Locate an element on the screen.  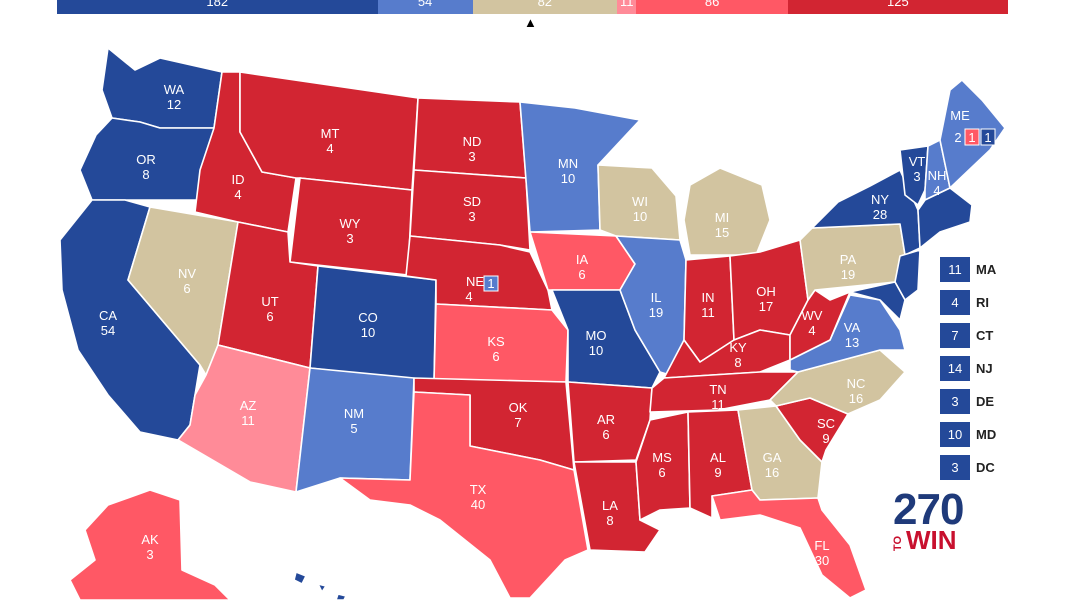
state-ev-ak: 3 is located at coordinates (149, 554).